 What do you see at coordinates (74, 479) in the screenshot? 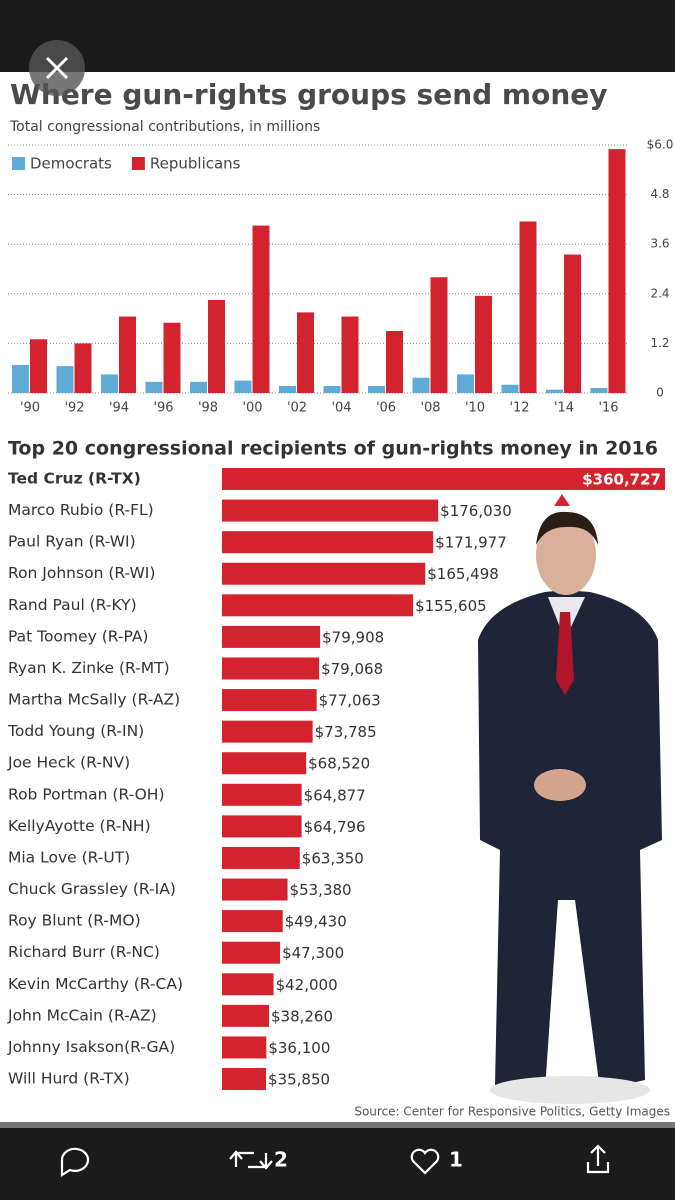
I see `category-label: Ted Cruz (R-TX)` at bounding box center [74, 479].